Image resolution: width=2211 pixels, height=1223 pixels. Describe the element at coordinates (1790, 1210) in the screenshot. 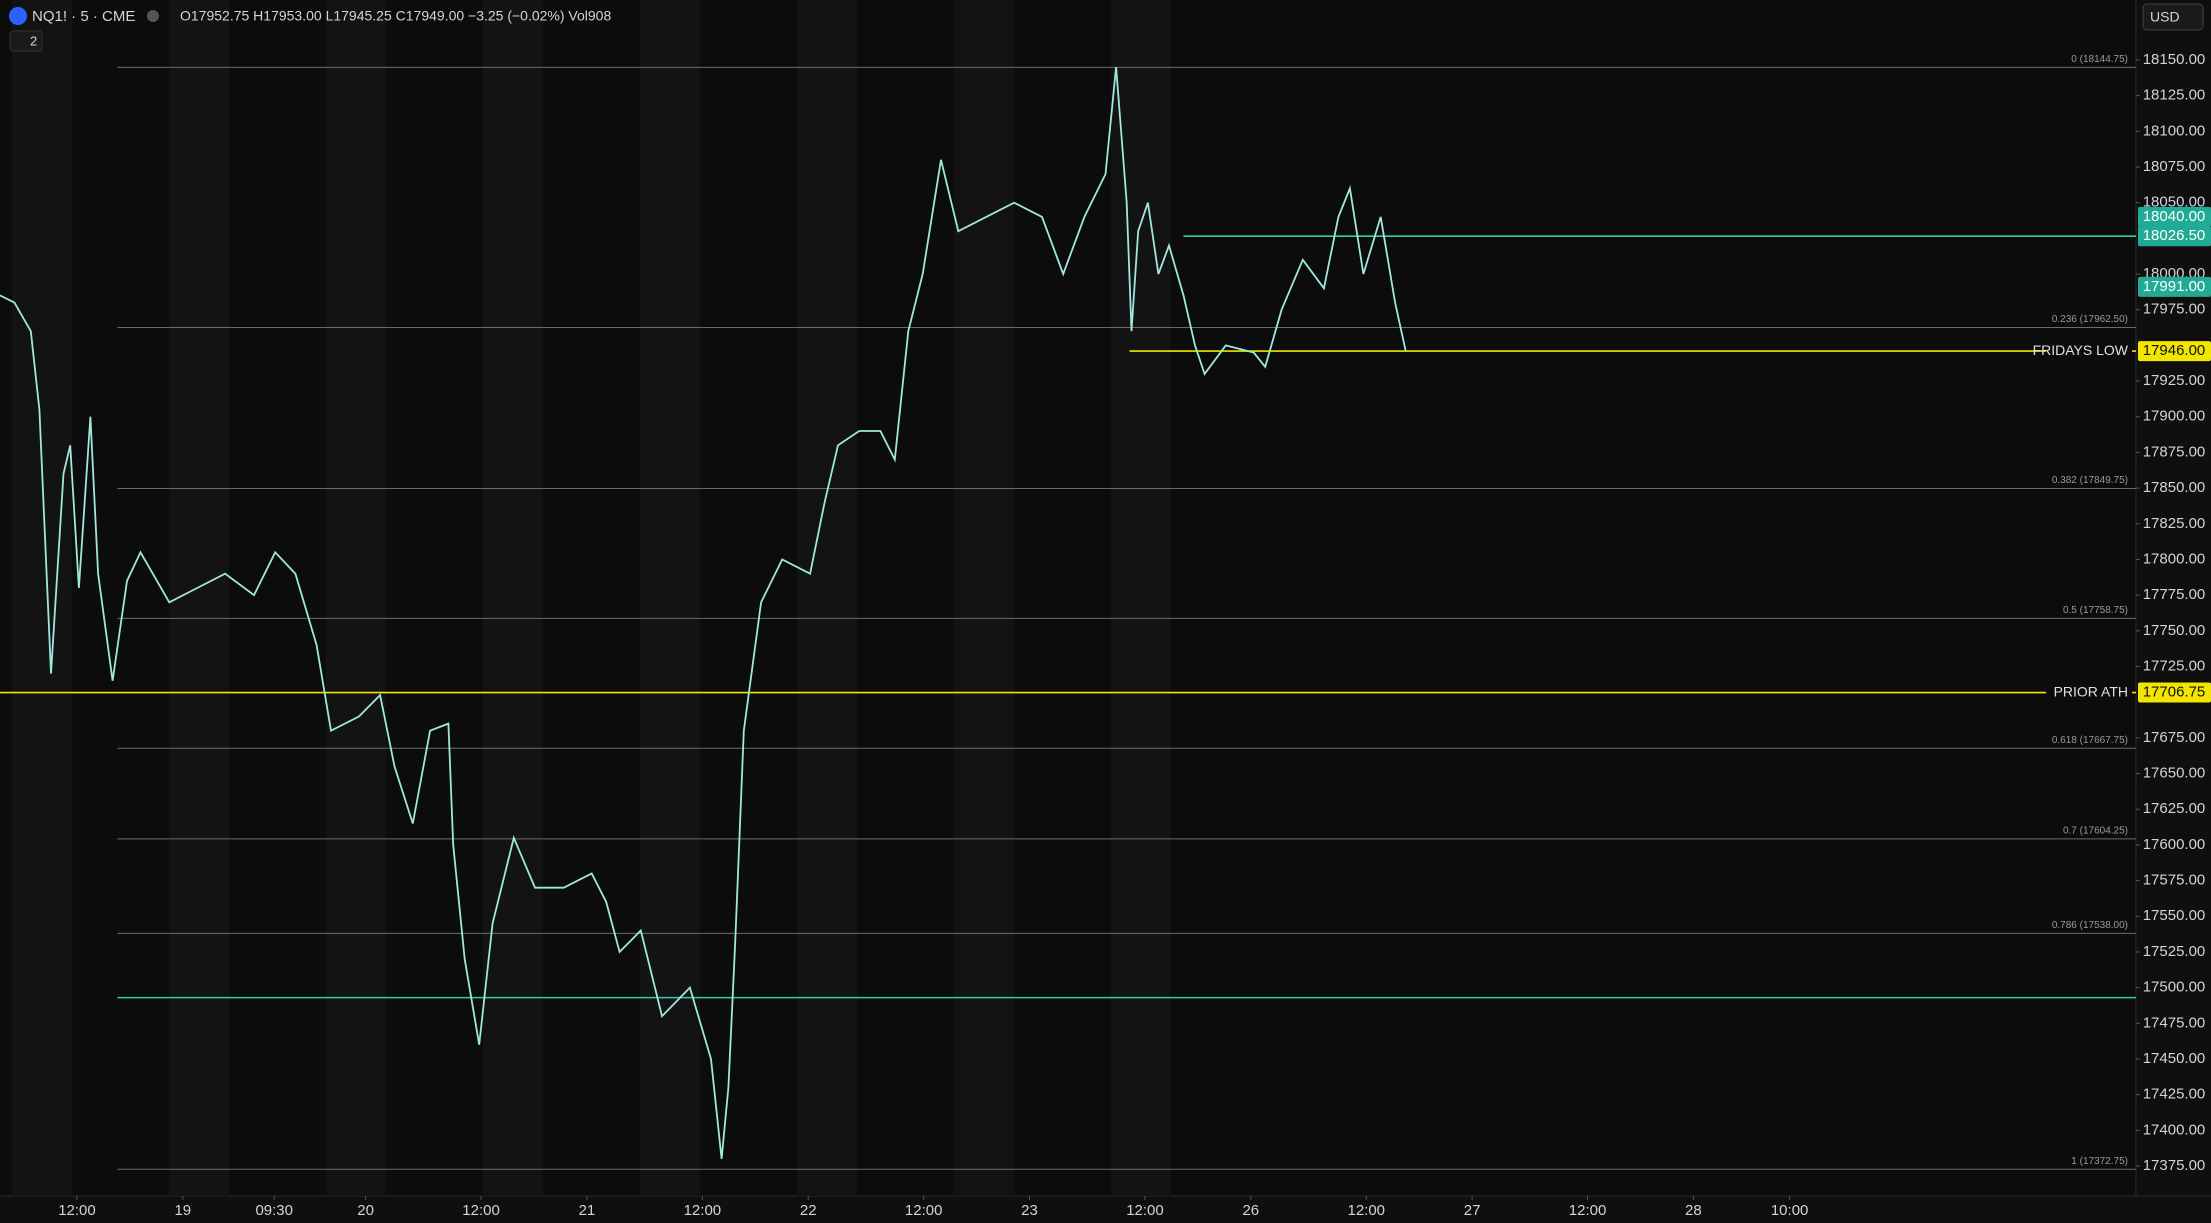

I see `x-tick-label: 10:00` at that location.